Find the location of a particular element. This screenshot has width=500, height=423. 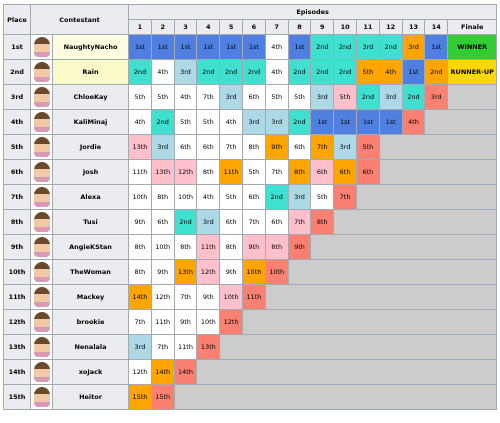

place: 14th is located at coordinates (17, 372).